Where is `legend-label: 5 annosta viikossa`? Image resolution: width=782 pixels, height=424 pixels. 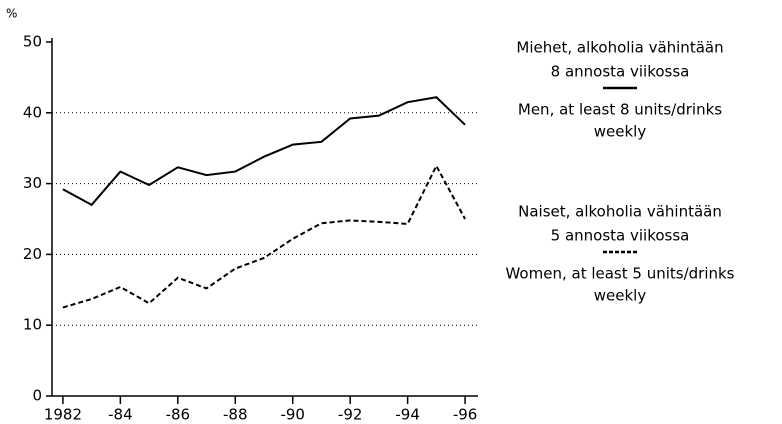 legend-label: 5 annosta viikossa is located at coordinates (620, 236).